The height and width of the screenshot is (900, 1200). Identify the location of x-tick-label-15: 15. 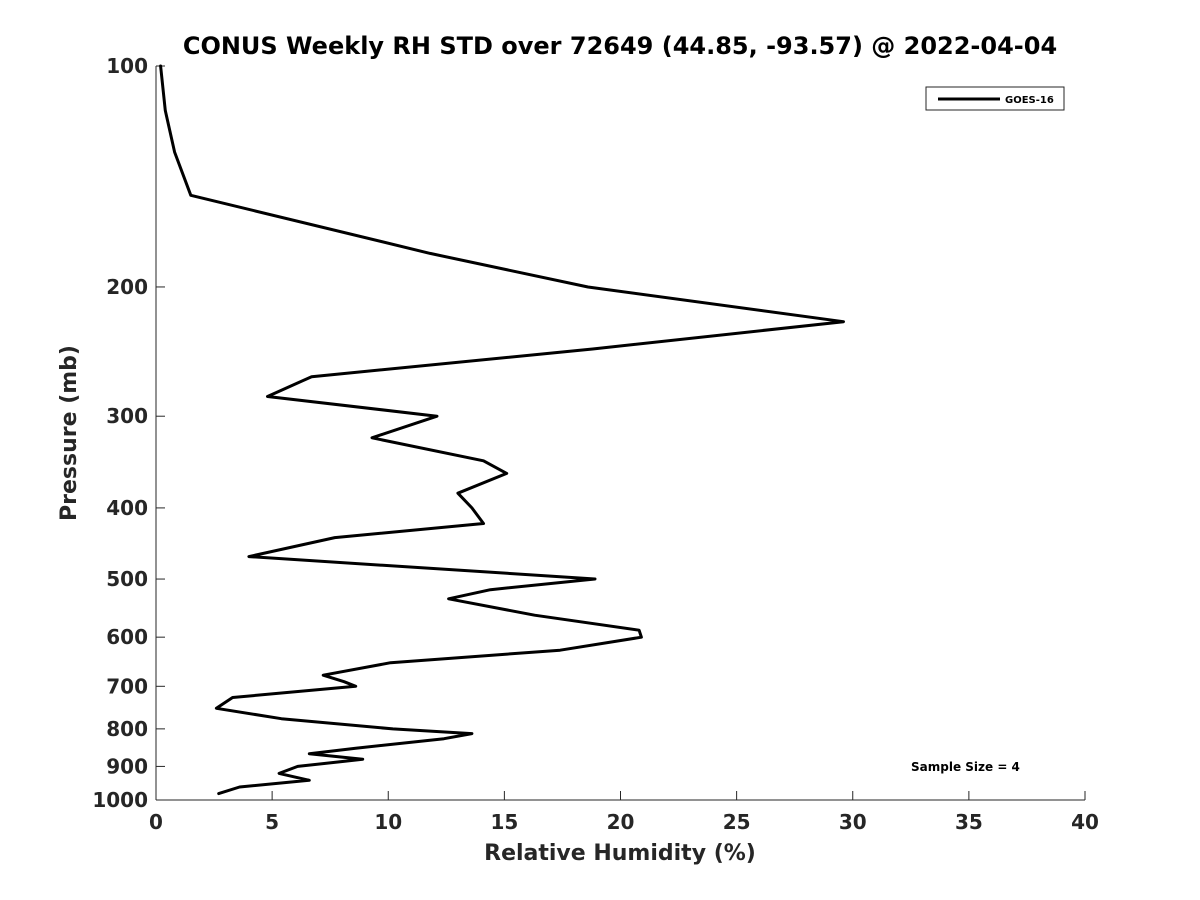
(504, 822).